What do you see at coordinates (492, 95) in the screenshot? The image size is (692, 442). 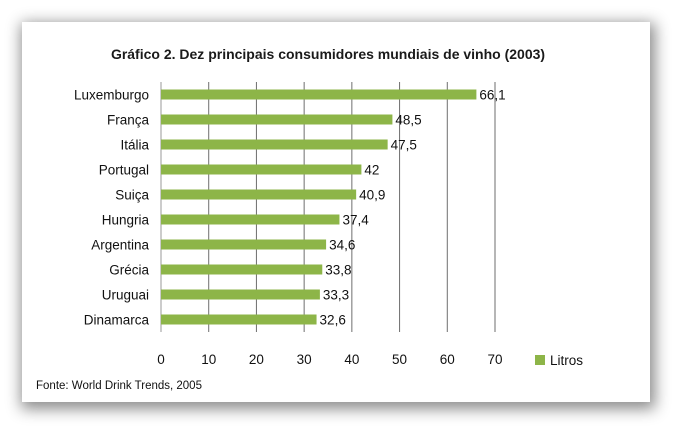 I see `data-label: 66,1` at bounding box center [492, 95].